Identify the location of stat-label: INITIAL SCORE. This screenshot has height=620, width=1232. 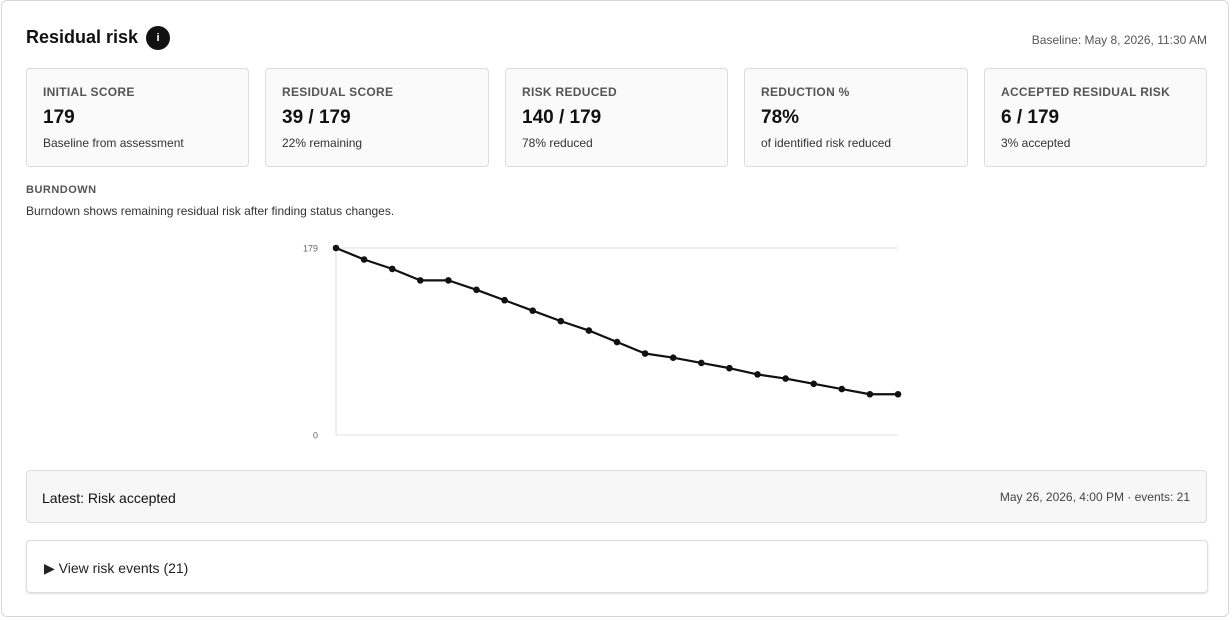
(89, 92).